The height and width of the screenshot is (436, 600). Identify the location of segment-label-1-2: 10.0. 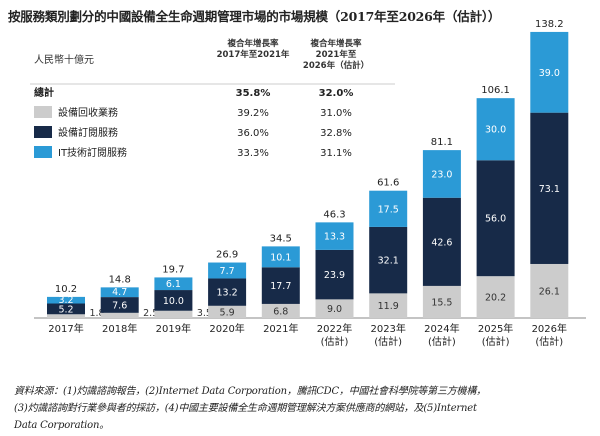
(173, 301).